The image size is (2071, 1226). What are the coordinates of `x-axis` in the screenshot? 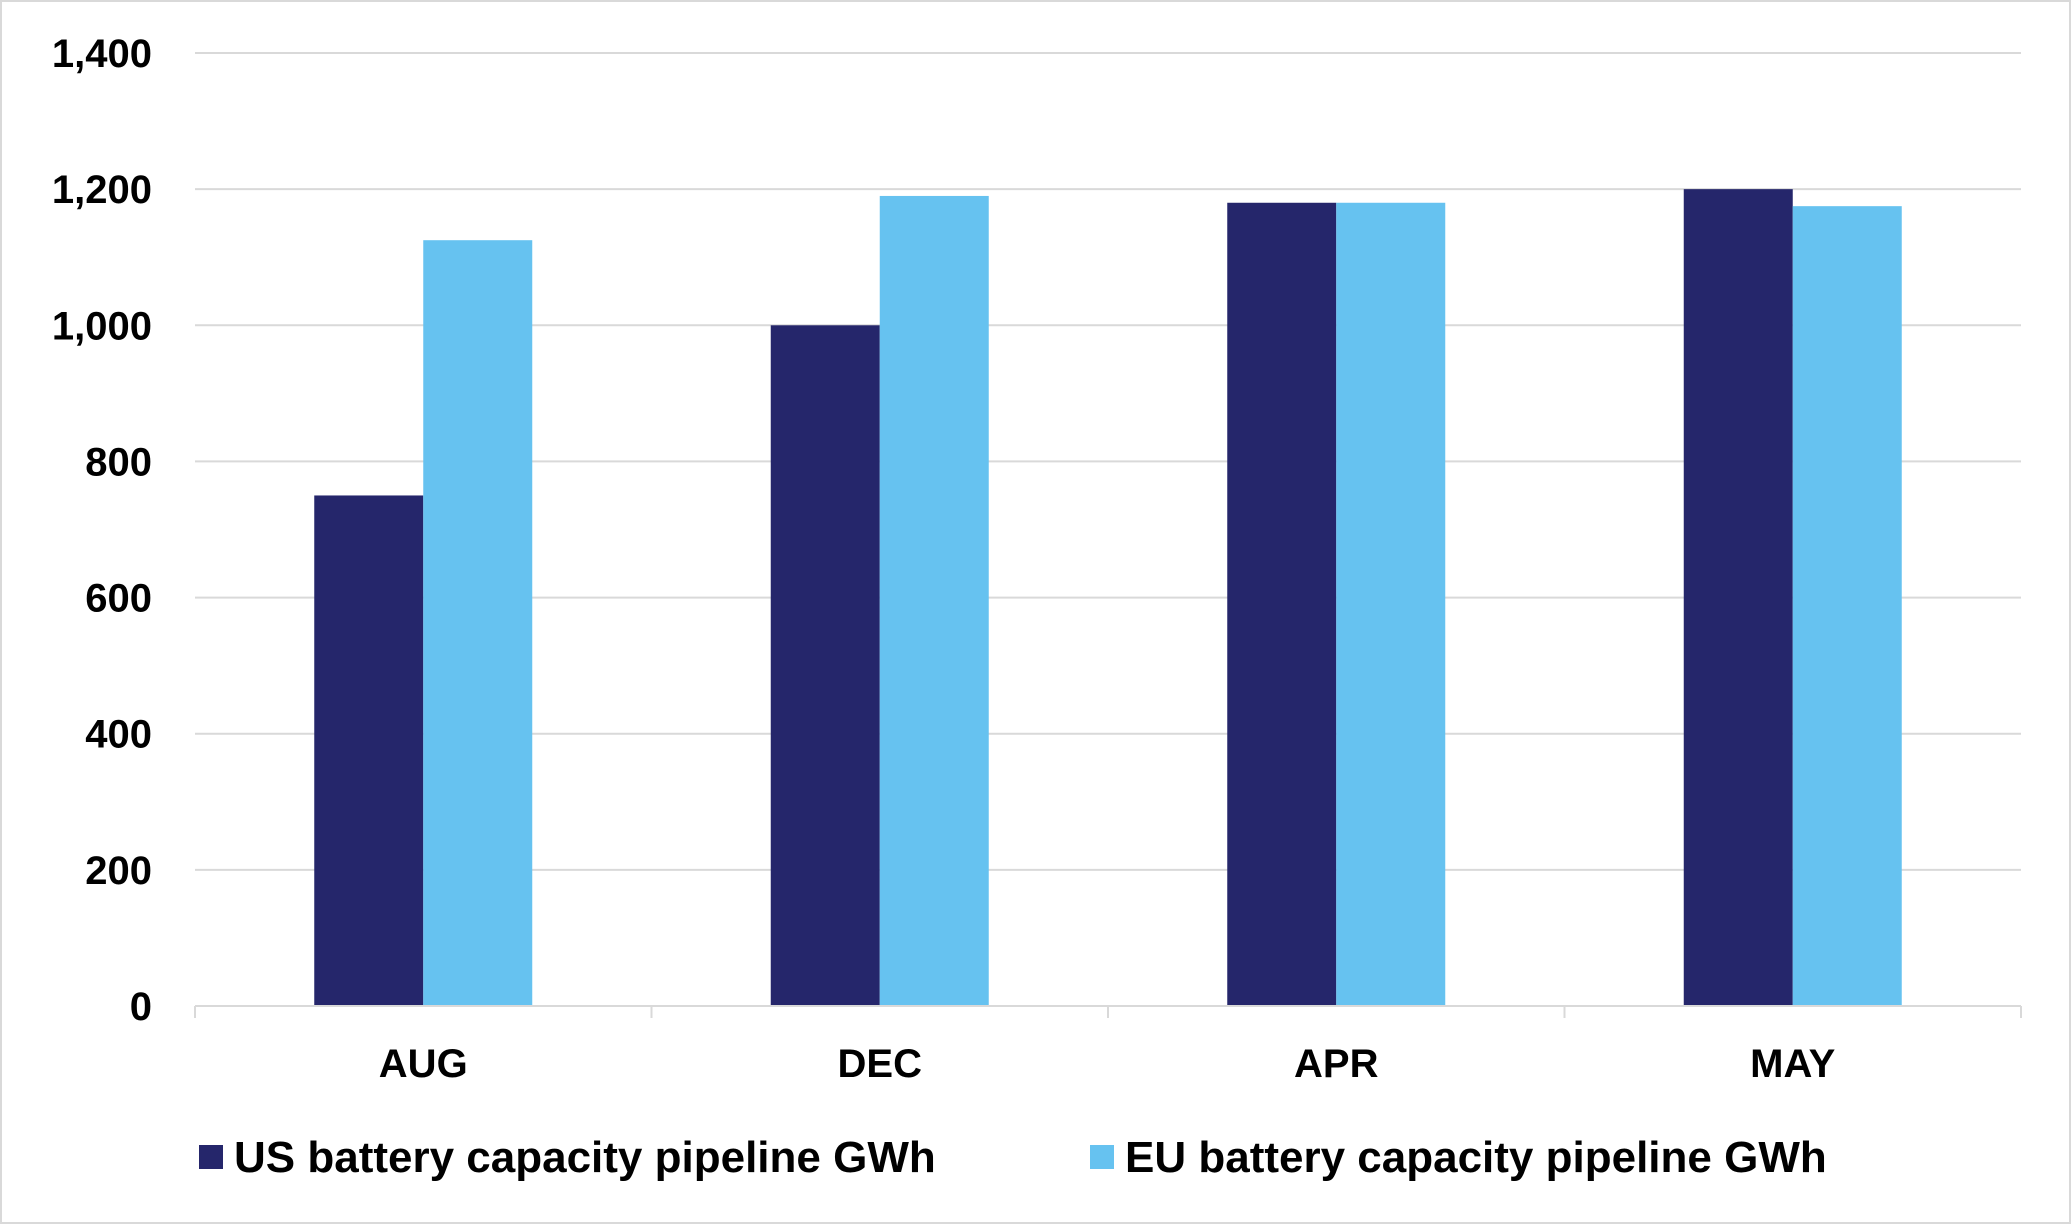 It's located at (1108, 1011).